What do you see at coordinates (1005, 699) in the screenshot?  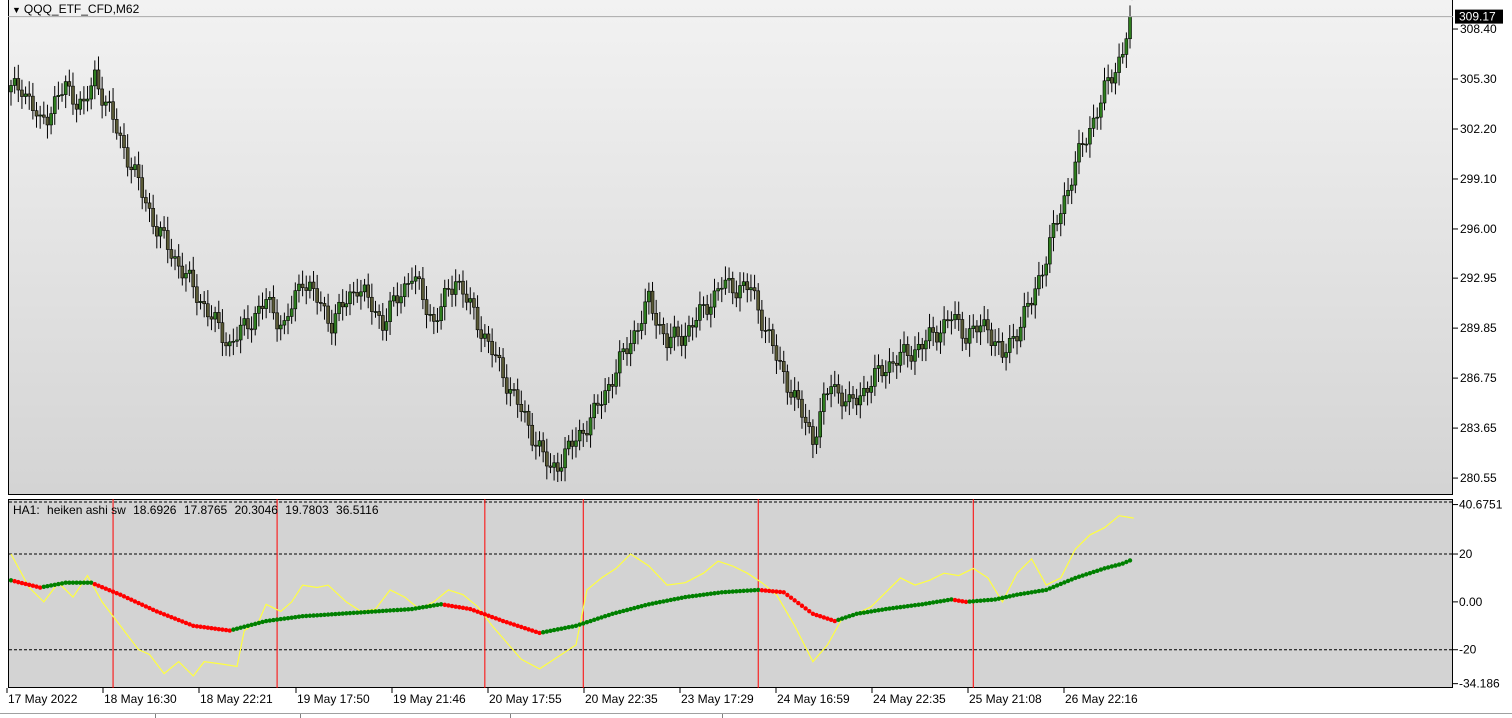 I see `time-tick-label: 25 May 21:08` at bounding box center [1005, 699].